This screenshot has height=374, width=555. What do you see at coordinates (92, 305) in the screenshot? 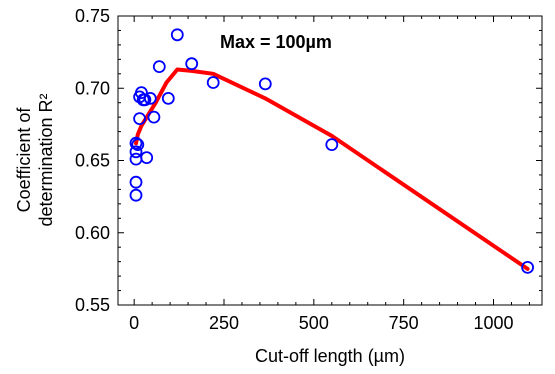
I see `y-tick-label: 0.55` at bounding box center [92, 305].